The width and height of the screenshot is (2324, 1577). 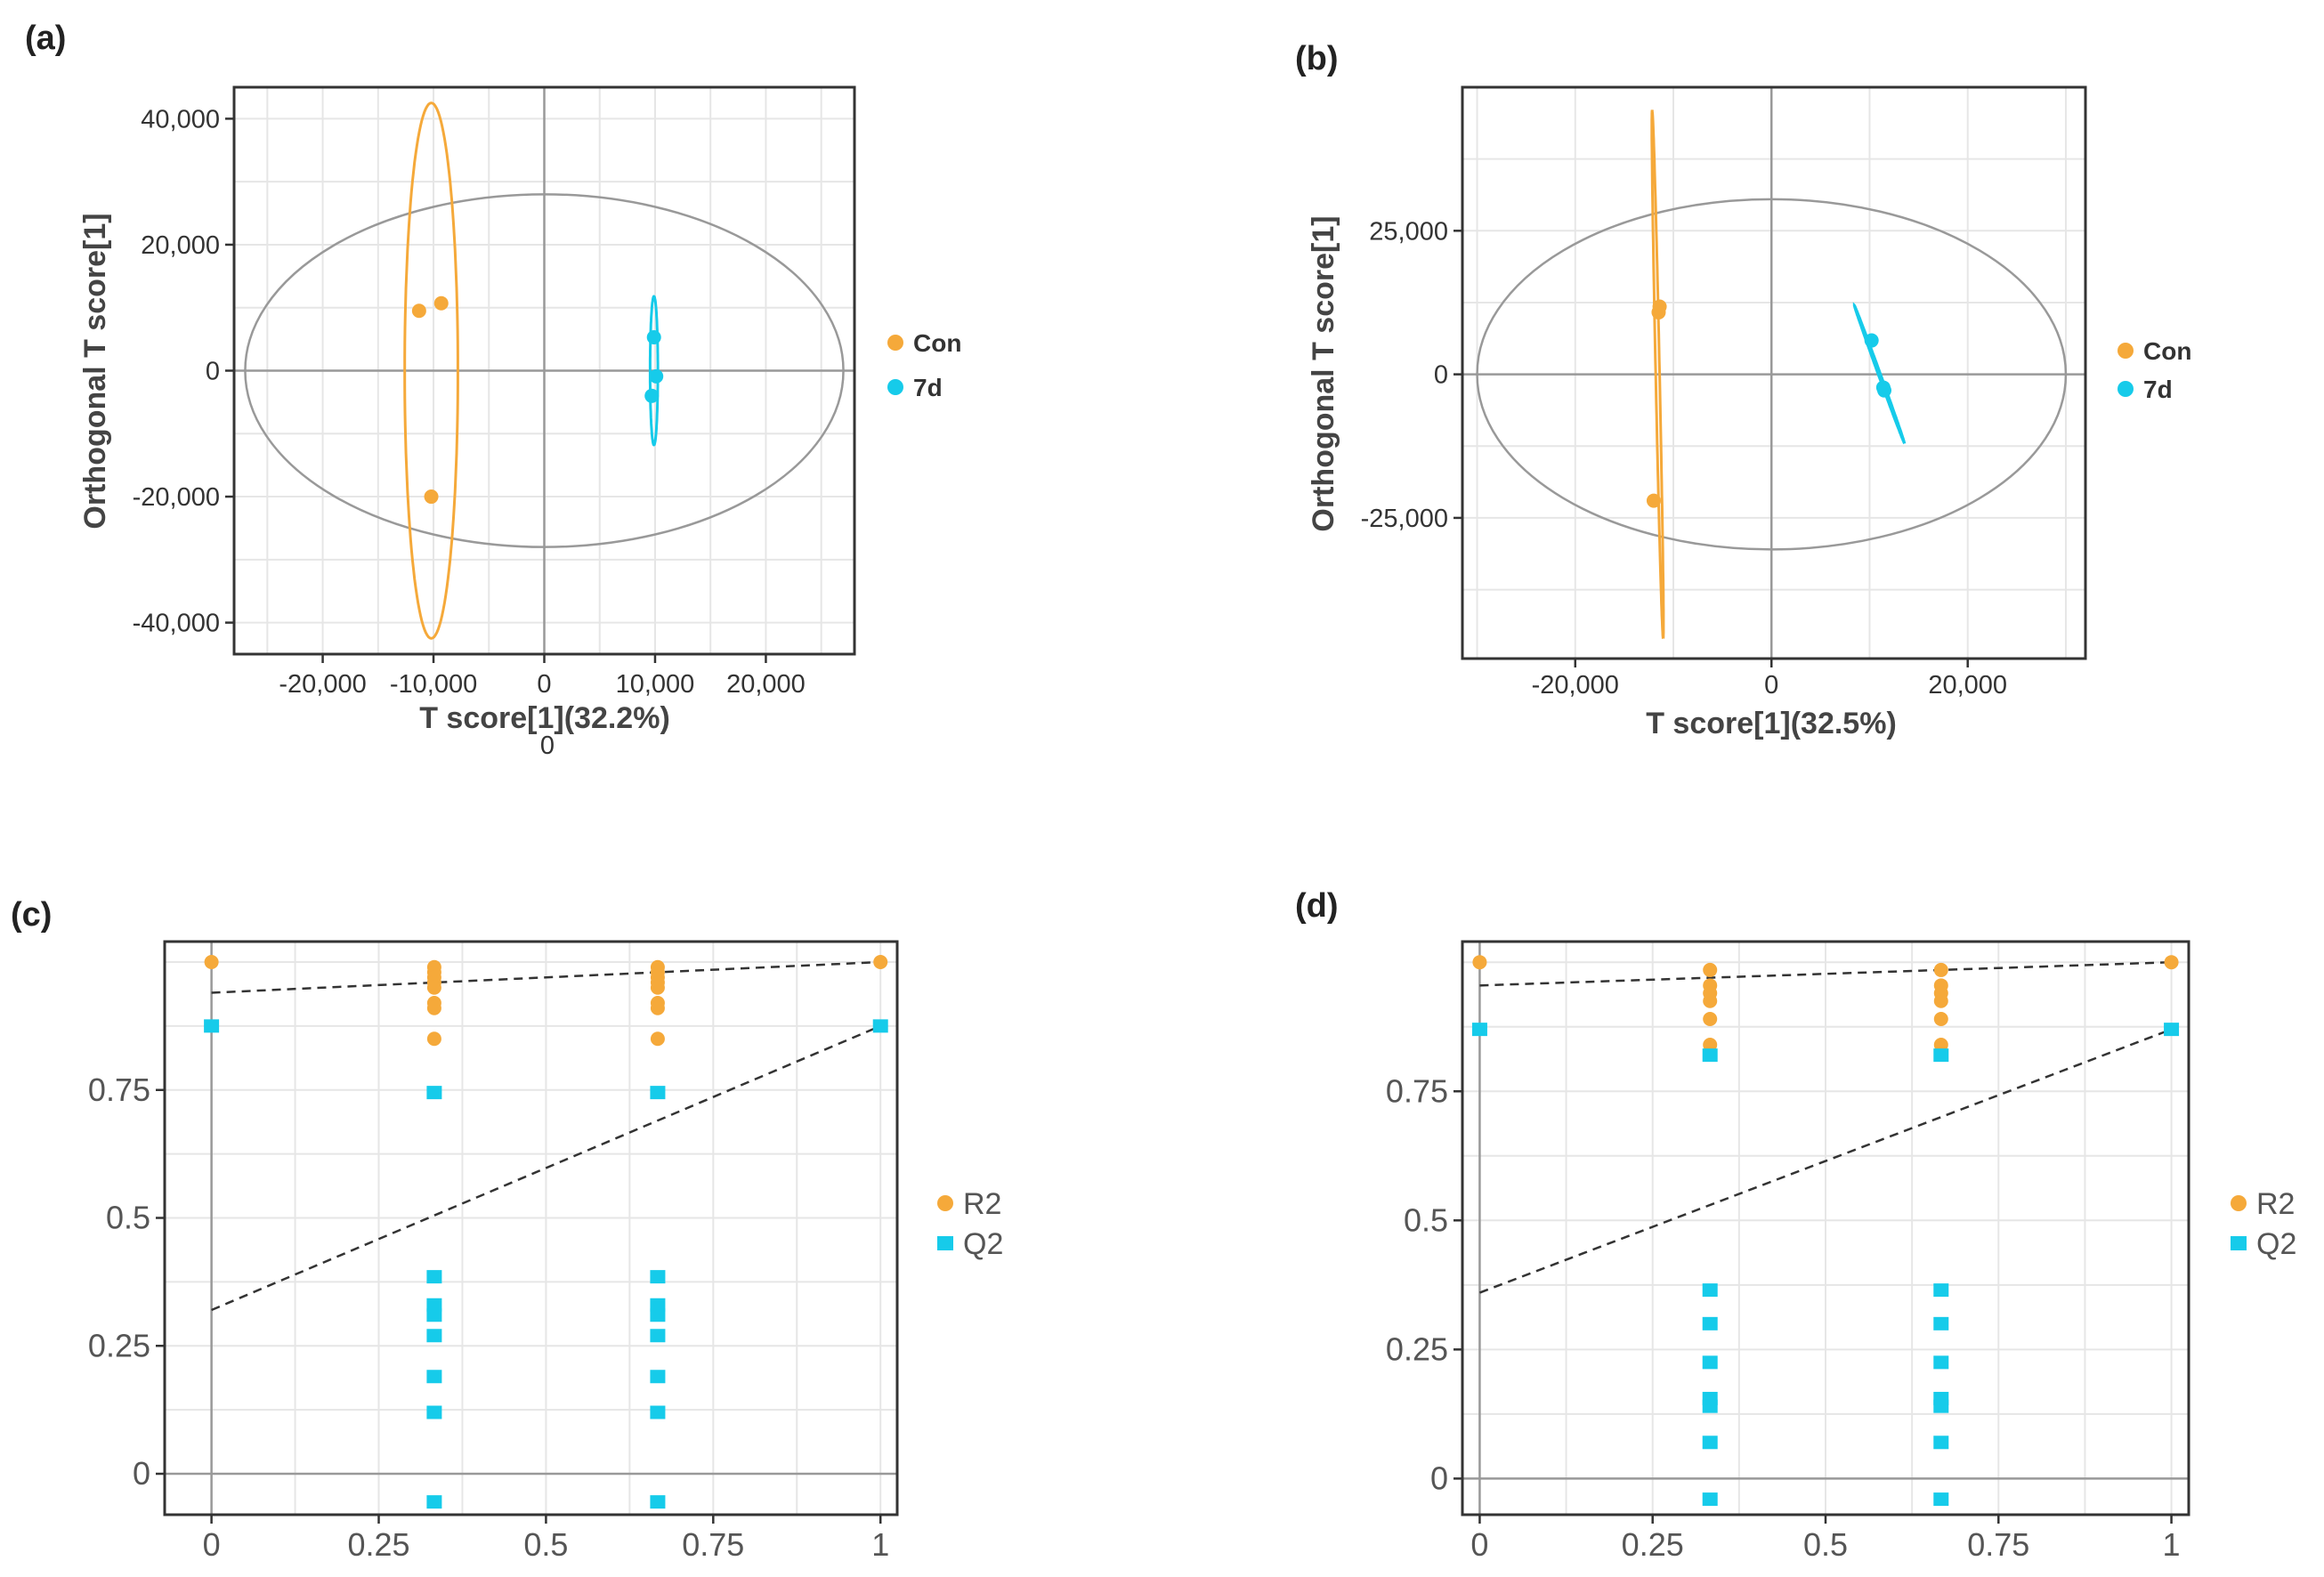 I want to click on y-axis-title-a: Orthogonal T score[1], so click(x=95, y=371).